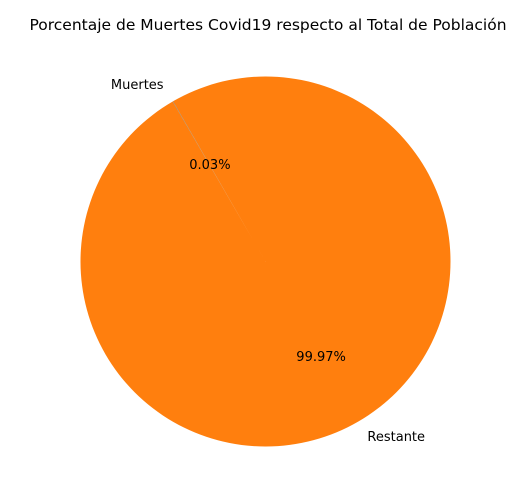  Describe the element at coordinates (137, 85) in the screenshot. I see `slice-label-muertes: Muertes` at that location.